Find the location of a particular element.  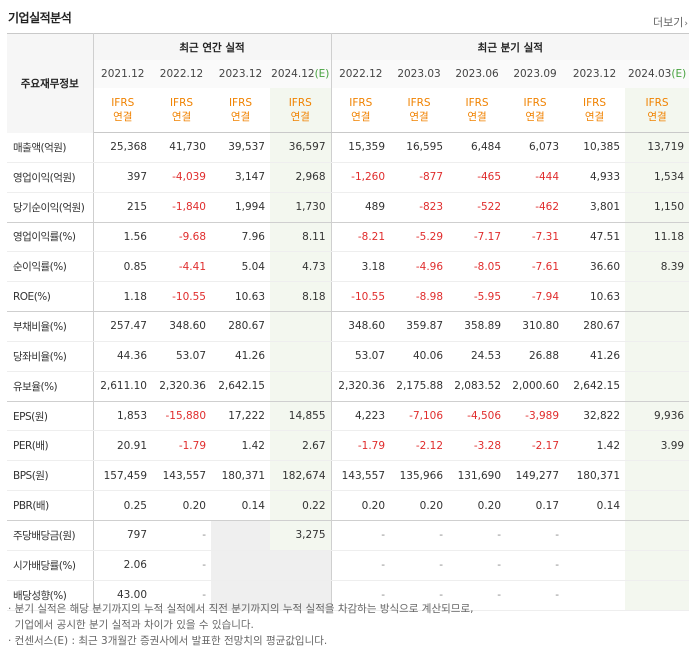

table-cell: -4.96 is located at coordinates (419, 267).